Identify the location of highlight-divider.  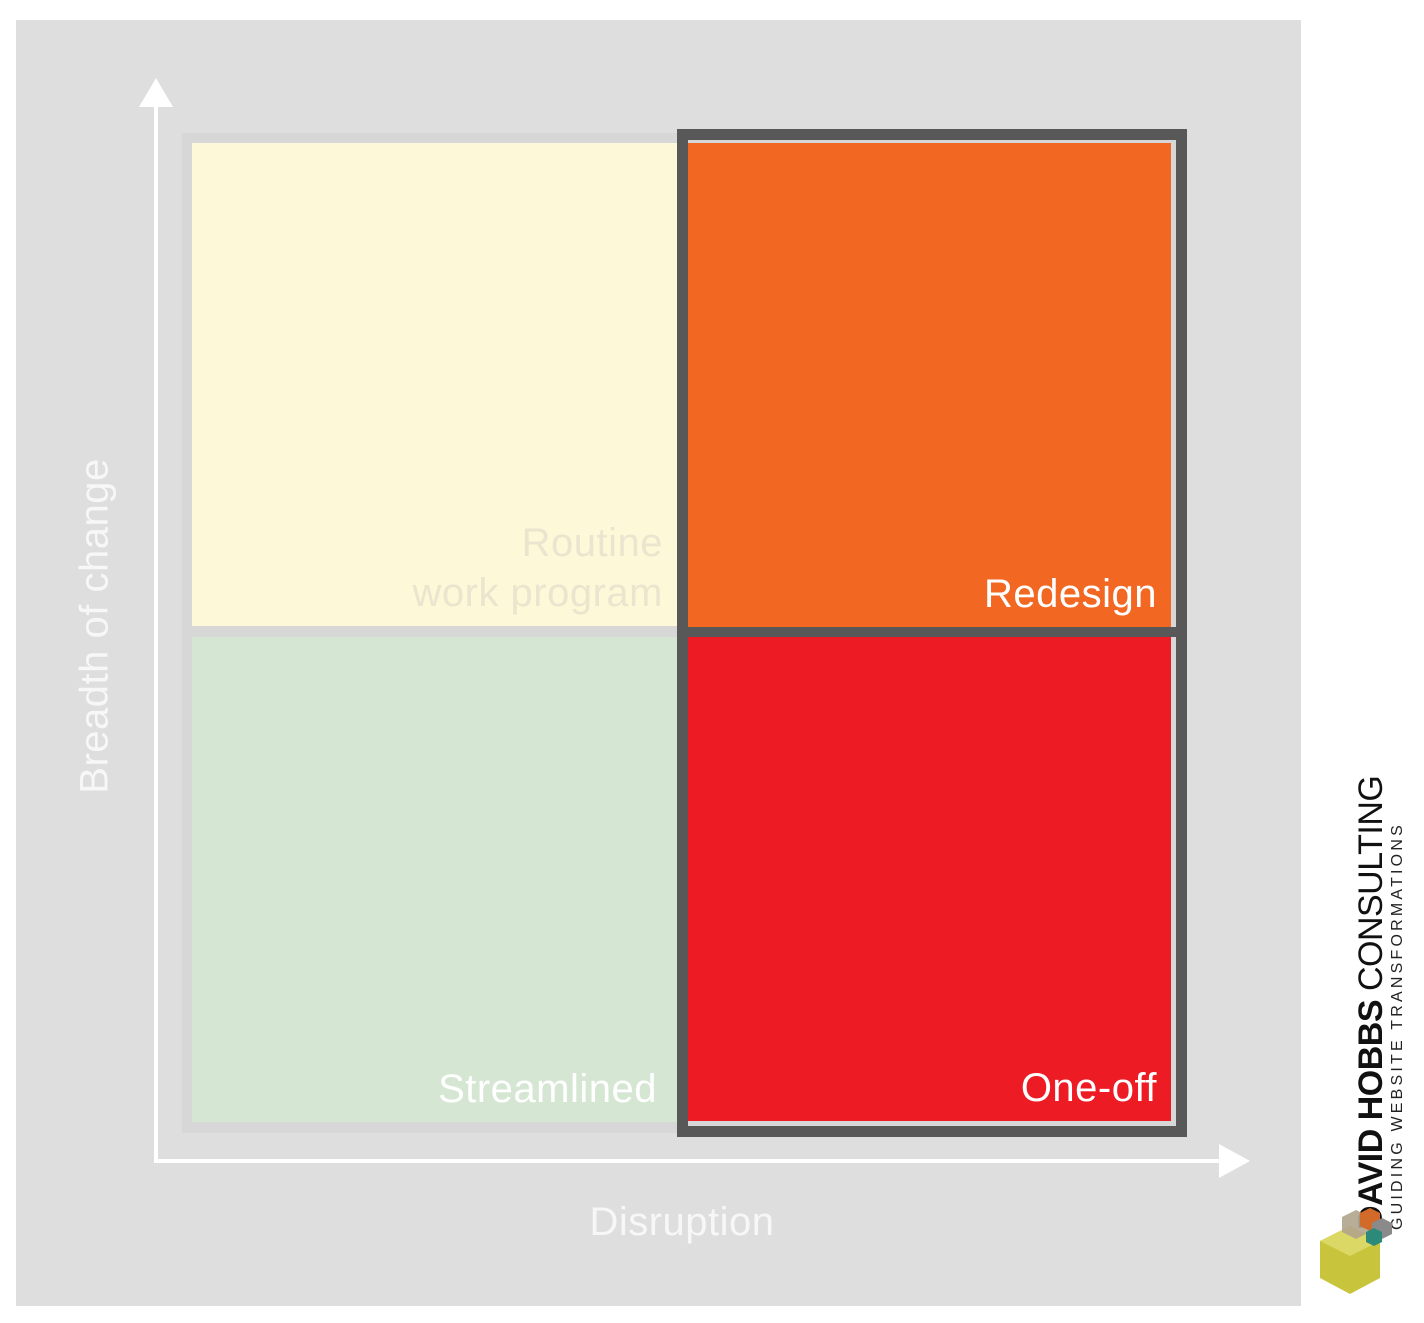
(932, 632).